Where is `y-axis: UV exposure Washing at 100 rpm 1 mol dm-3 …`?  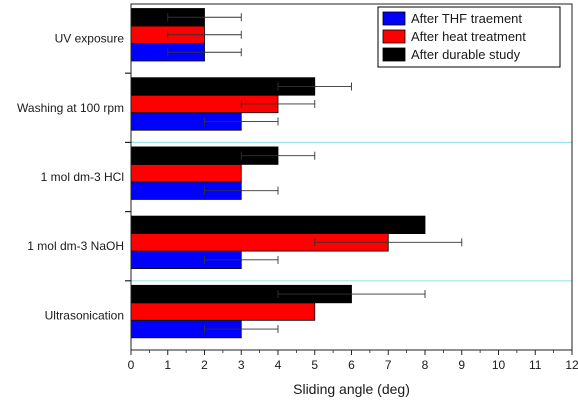 y-axis: UV exposure Washing at 100 rpm 1 mol dm-3 … is located at coordinates (74, 177).